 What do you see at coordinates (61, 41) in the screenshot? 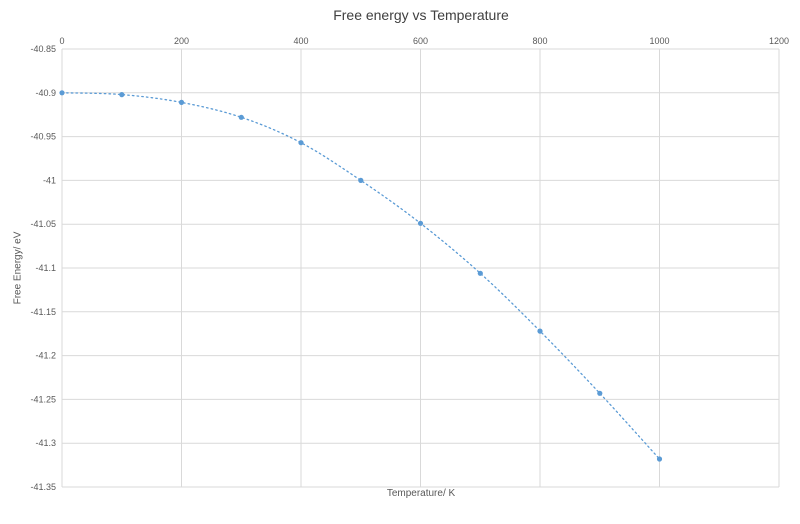
I see `x-tick-label: 0` at bounding box center [61, 41].